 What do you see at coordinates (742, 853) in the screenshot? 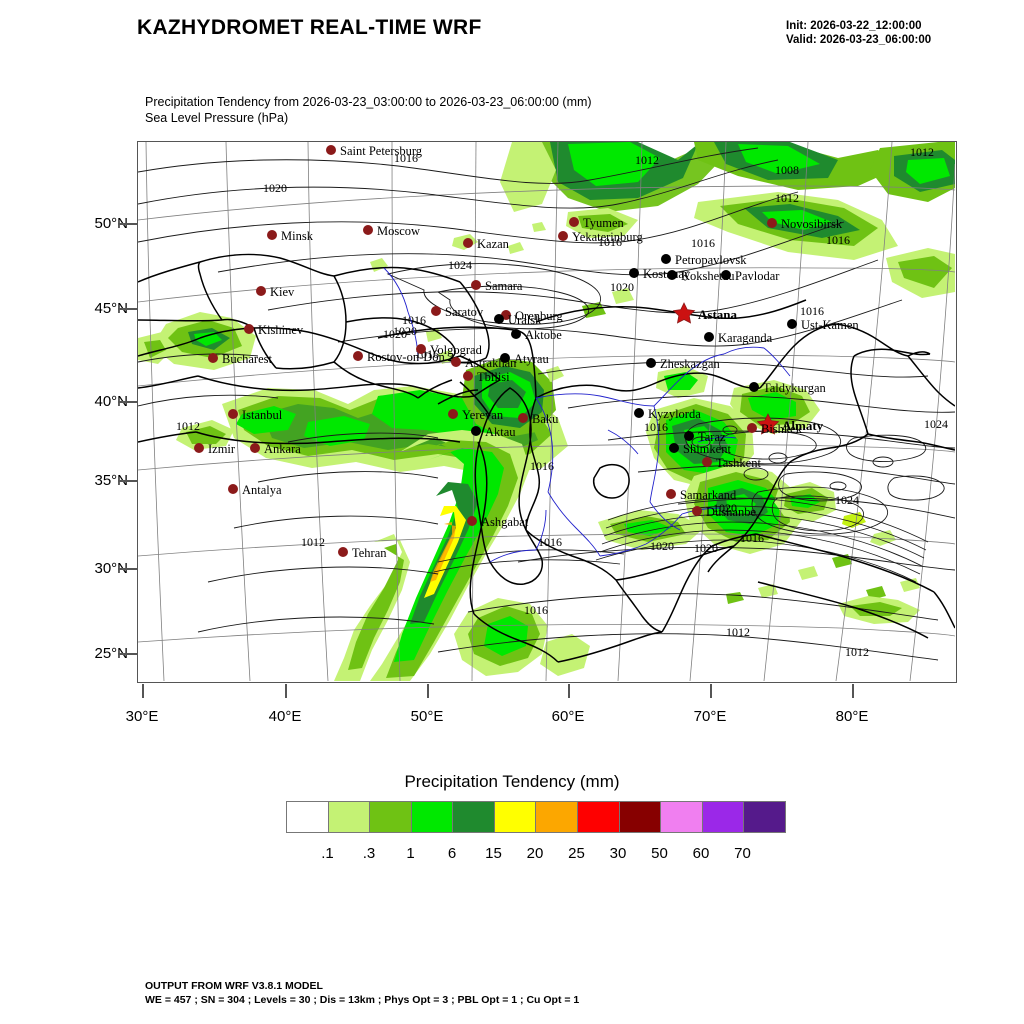
I see `colorbar-label-70: 70` at bounding box center [742, 853].